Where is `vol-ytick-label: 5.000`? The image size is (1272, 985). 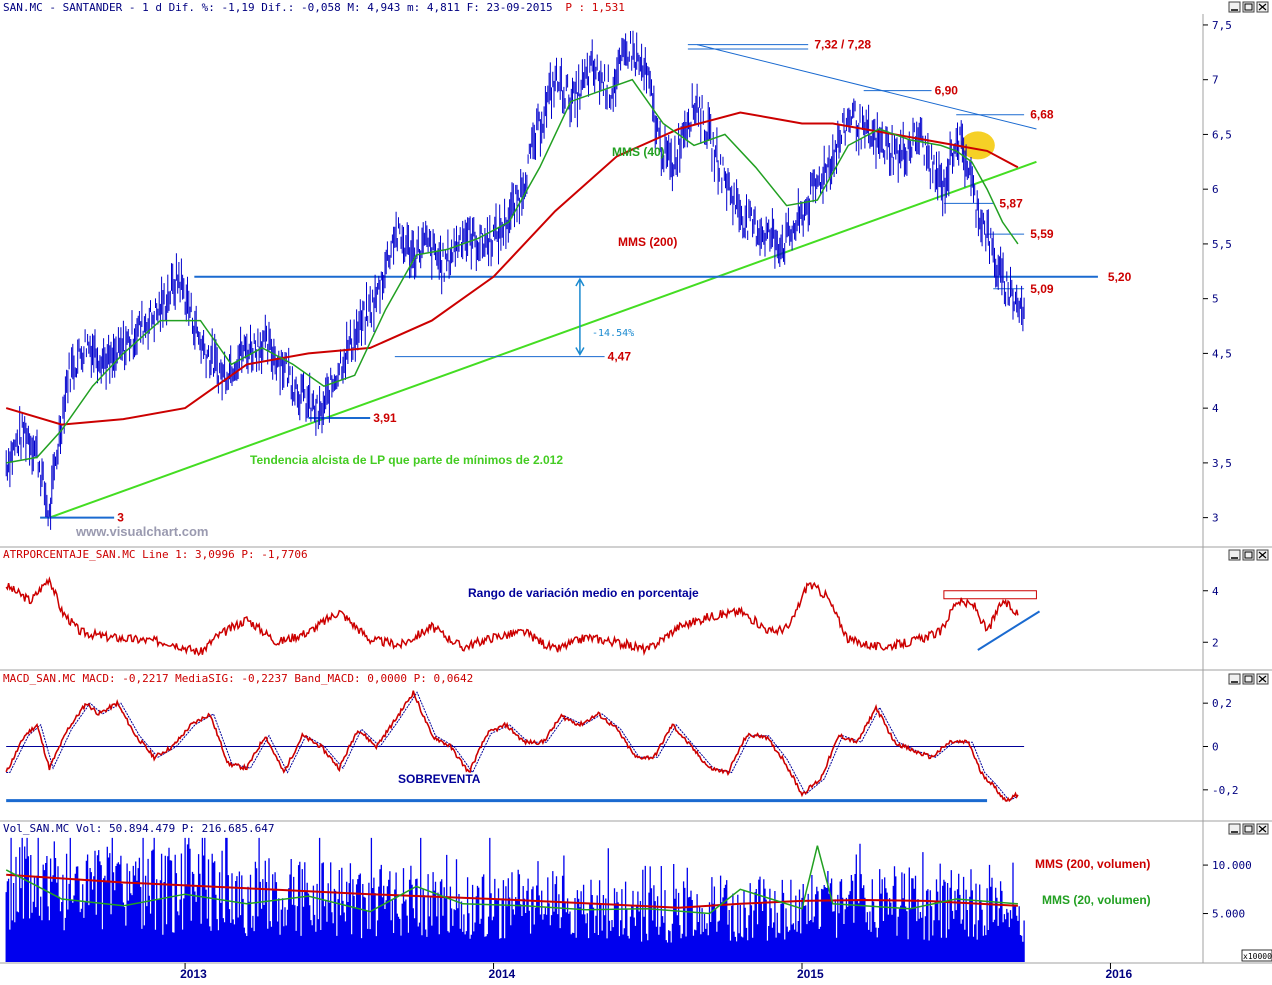
vol-ytick-label: 5.000 is located at coordinates (1228, 914).